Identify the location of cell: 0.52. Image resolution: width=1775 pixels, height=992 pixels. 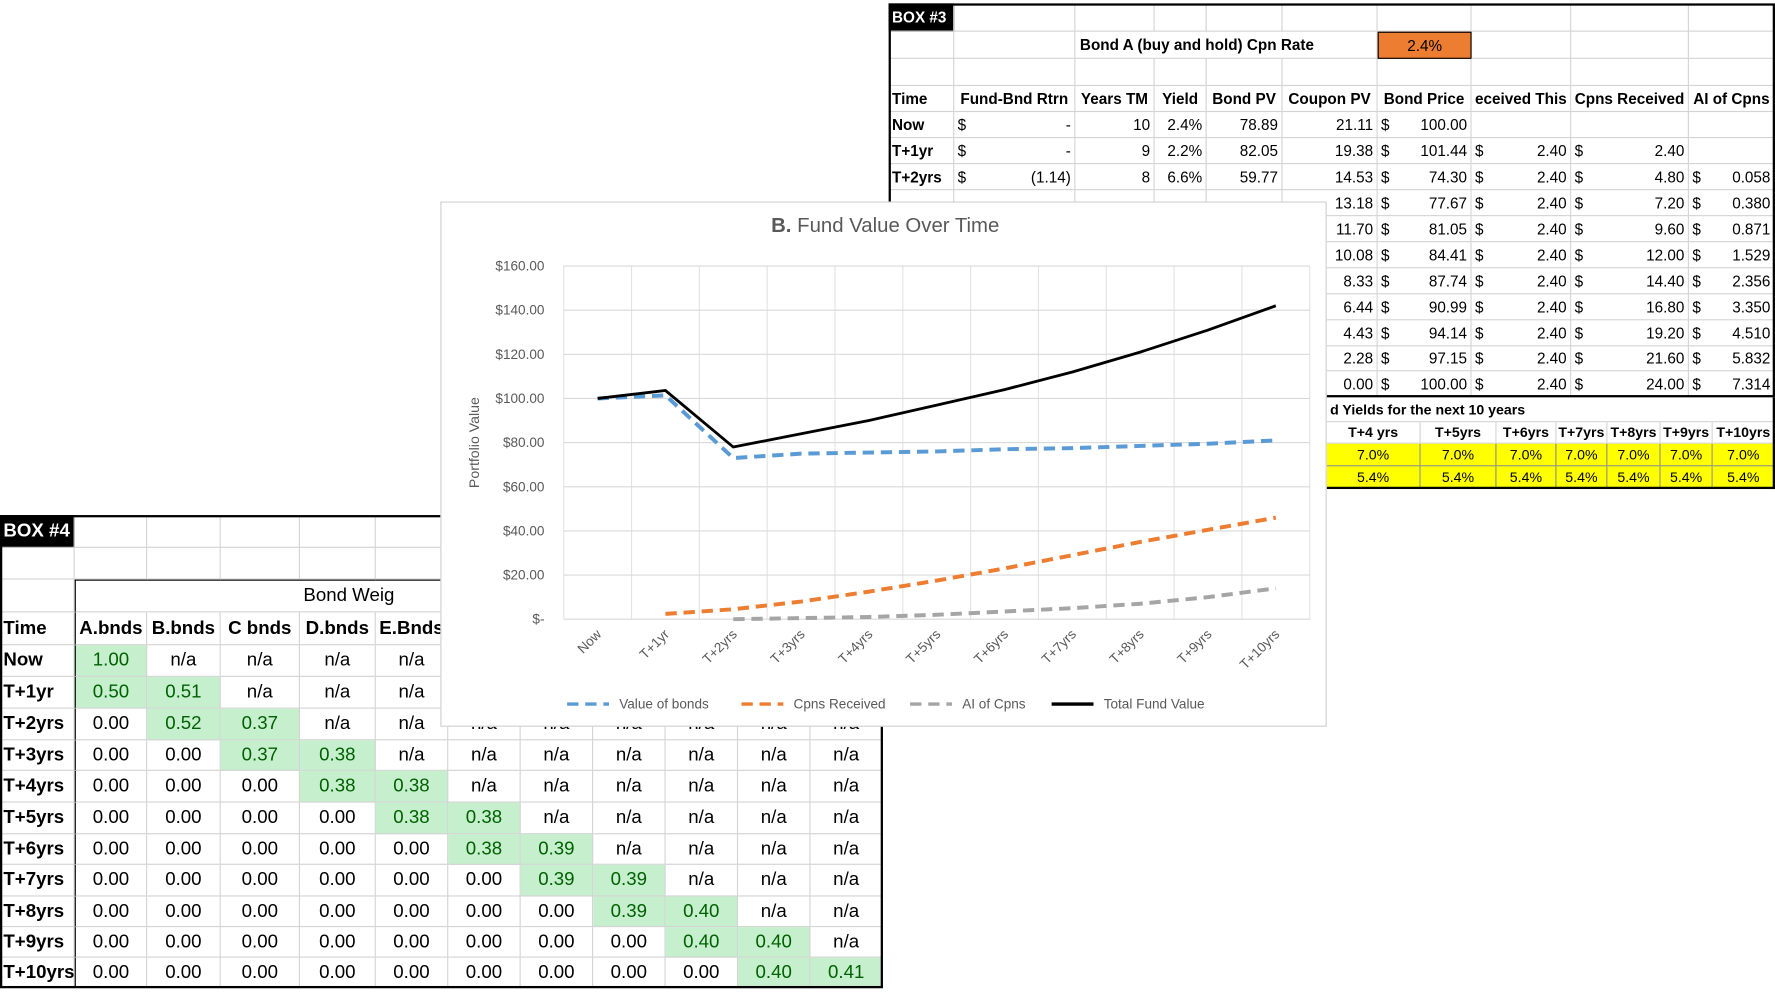
(184, 724).